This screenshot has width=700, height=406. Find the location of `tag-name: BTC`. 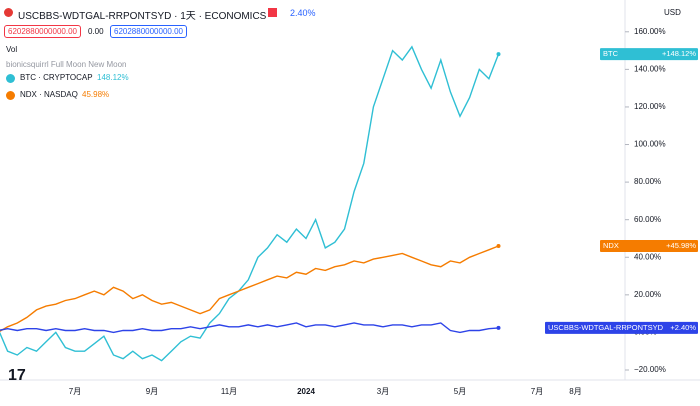

tag-name: BTC is located at coordinates (611, 53).